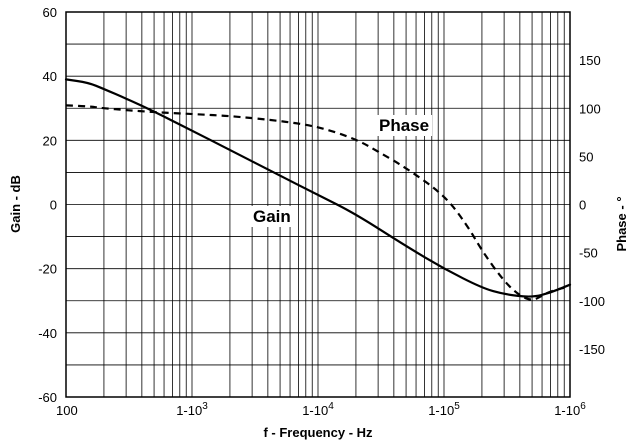 The image size is (628, 441). Describe the element at coordinates (50, 76) in the screenshot. I see `y-tick-label: 40` at that location.